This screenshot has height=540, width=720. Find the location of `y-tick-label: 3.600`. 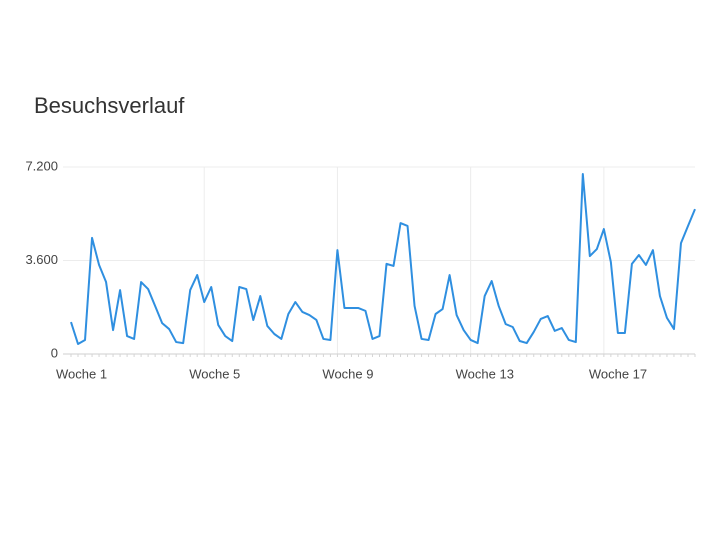

y-tick-label: 3.600 is located at coordinates (41, 259).